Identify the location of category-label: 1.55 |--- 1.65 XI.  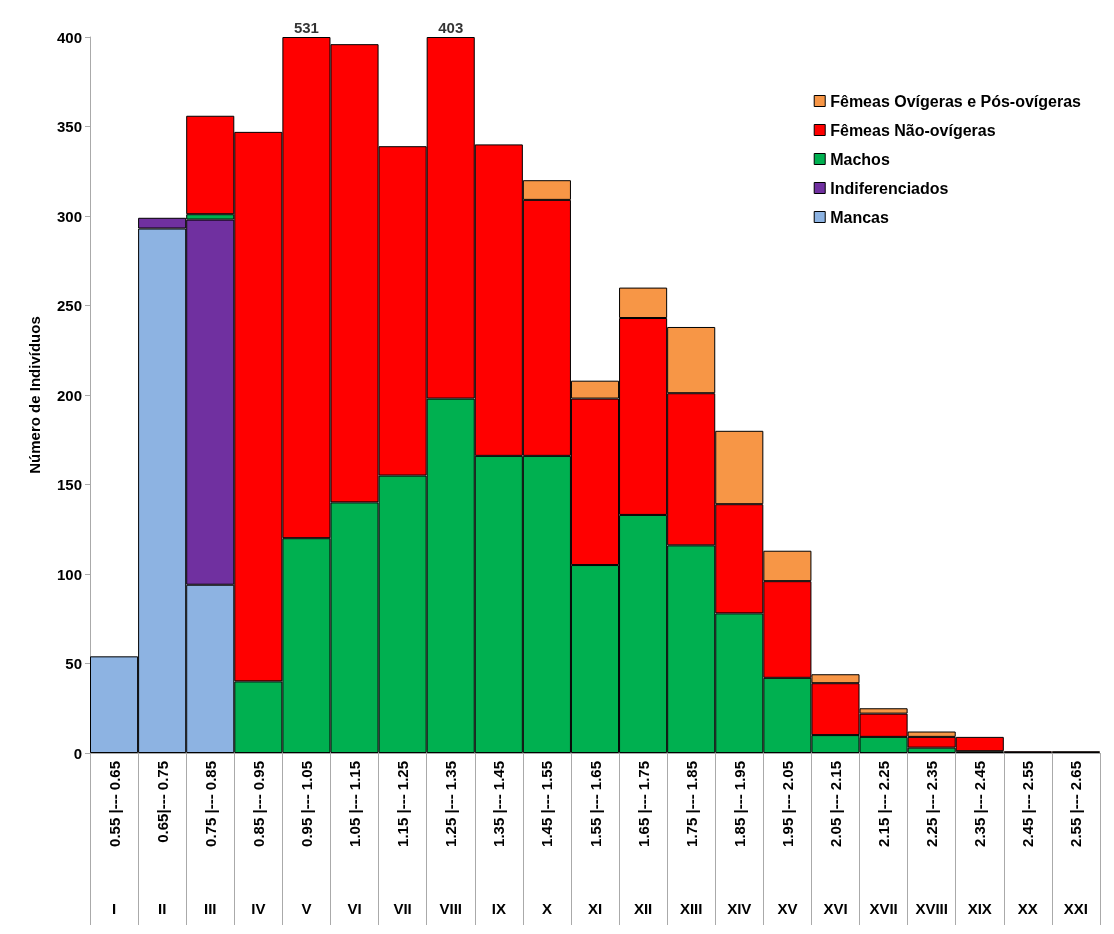
(595, 839).